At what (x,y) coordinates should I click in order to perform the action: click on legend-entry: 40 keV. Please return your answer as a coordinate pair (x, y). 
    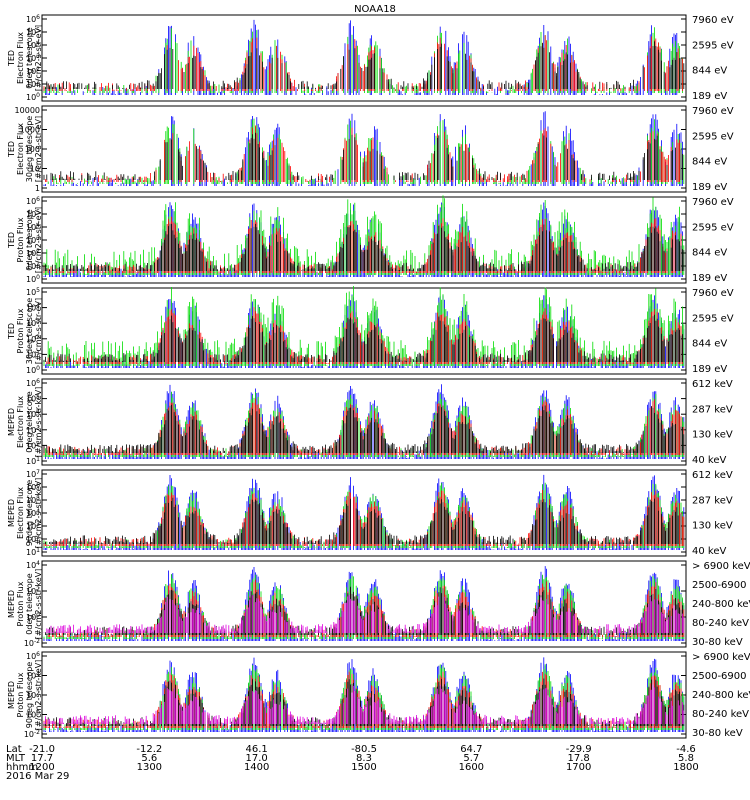
    Looking at the image, I should click on (709, 460).